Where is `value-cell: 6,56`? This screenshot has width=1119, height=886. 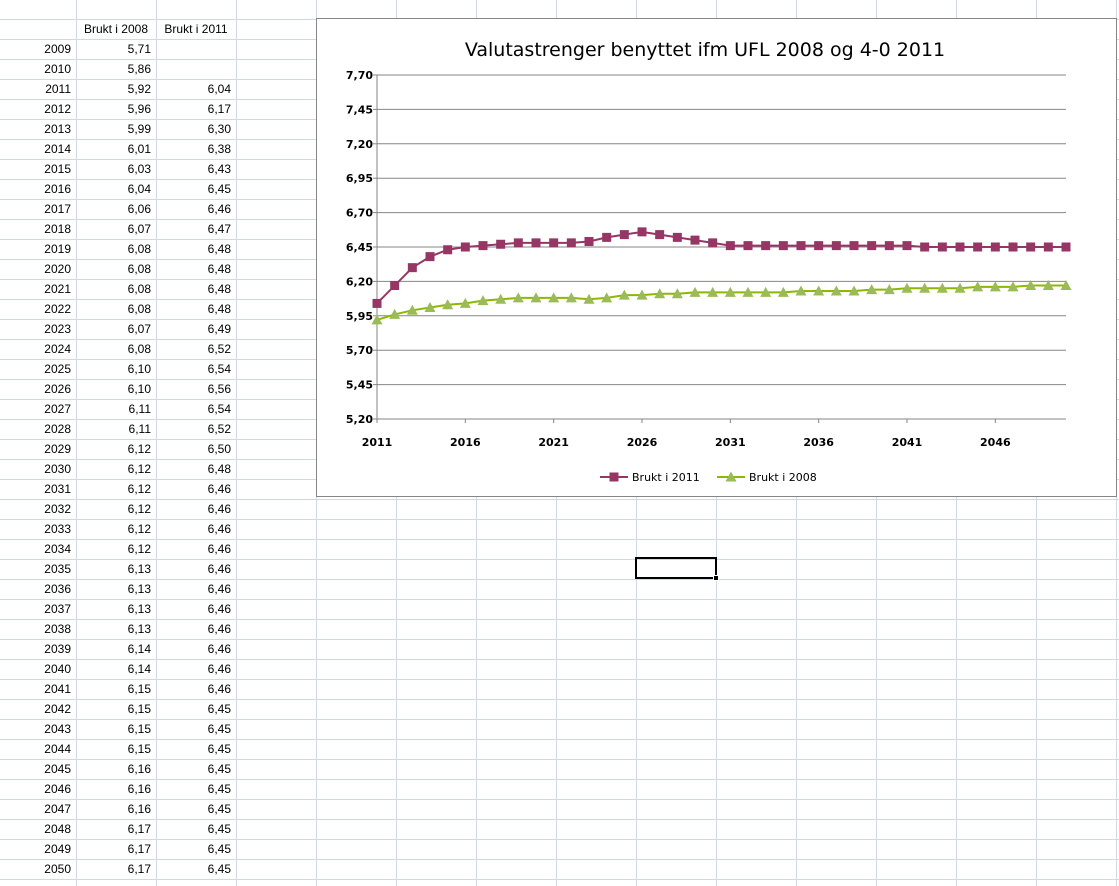
value-cell: 6,56 is located at coordinates (219, 389).